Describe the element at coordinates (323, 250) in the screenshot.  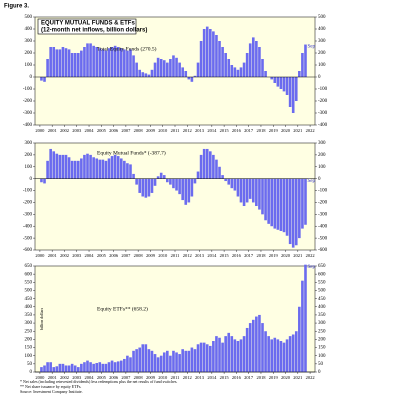
I see `y-tick-label-right: -600` at that location.